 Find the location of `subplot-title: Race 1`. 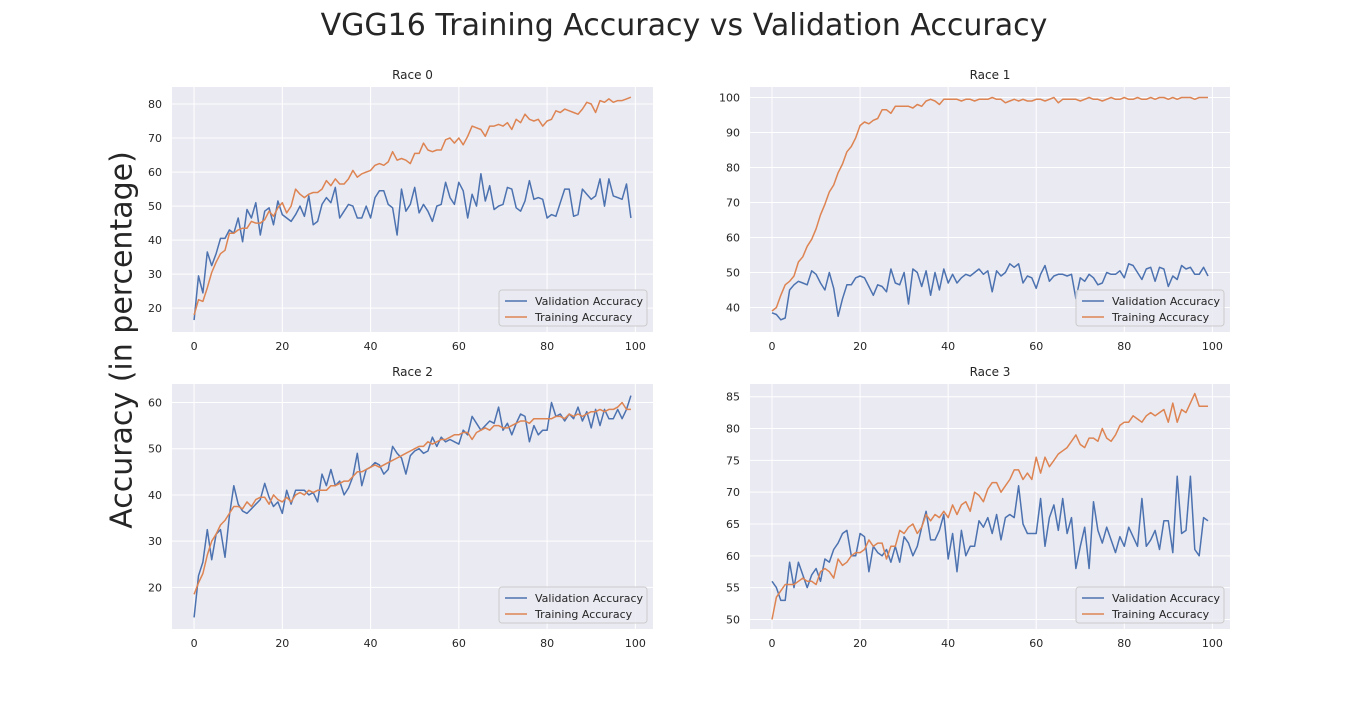

subplot-title: Race 1 is located at coordinates (990, 75).